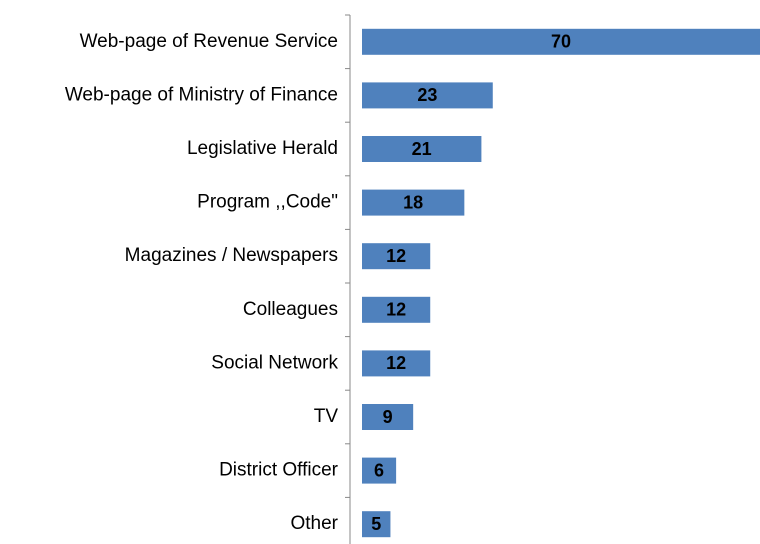  I want to click on category-label: TV, so click(326, 416).